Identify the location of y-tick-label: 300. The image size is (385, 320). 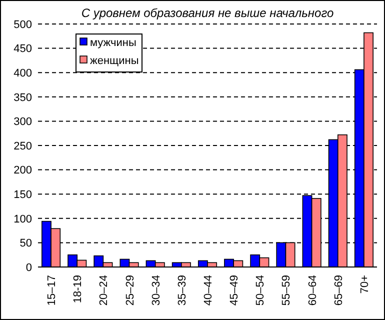
(23, 122).